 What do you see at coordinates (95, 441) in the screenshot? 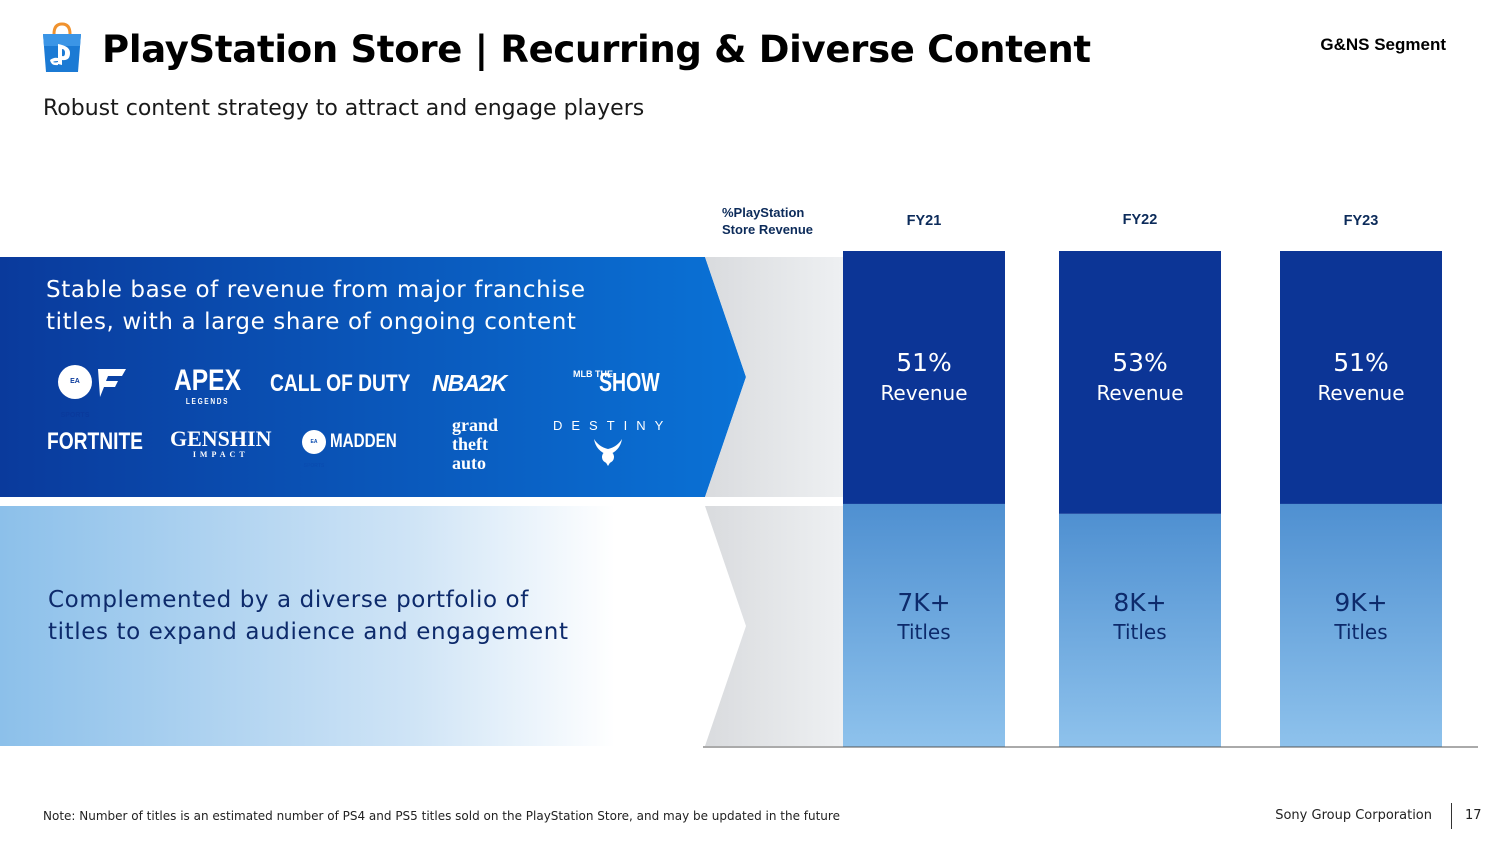
I see `fortnite-logo: FORTNITE` at bounding box center [95, 441].